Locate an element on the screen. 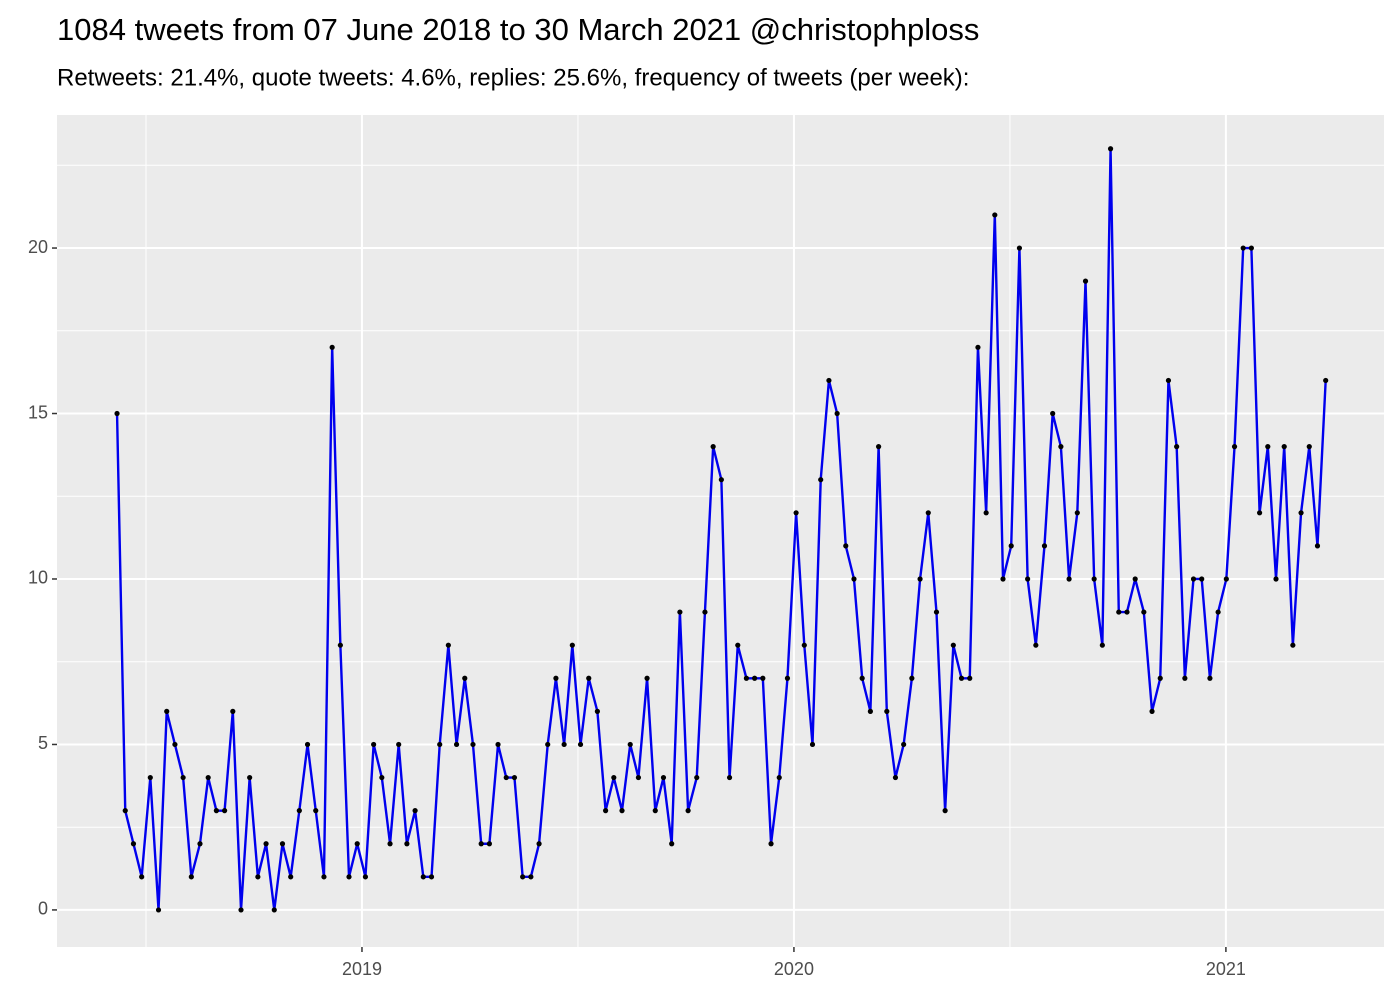  y-tick-label: 20 is located at coordinates (38, 247).